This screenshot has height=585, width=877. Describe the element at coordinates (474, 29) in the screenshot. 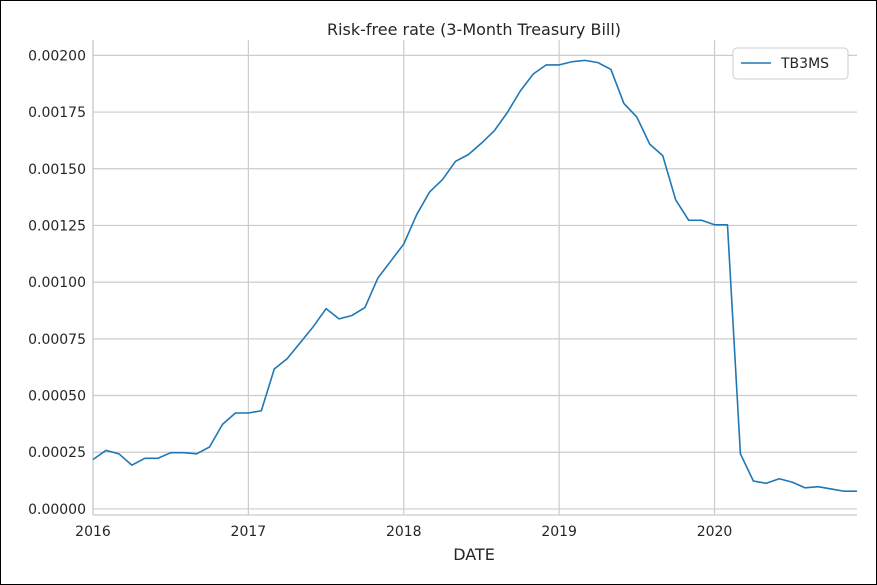

I see `chart-title: Risk-free rate (3-Month Treasury Bill)` at that location.